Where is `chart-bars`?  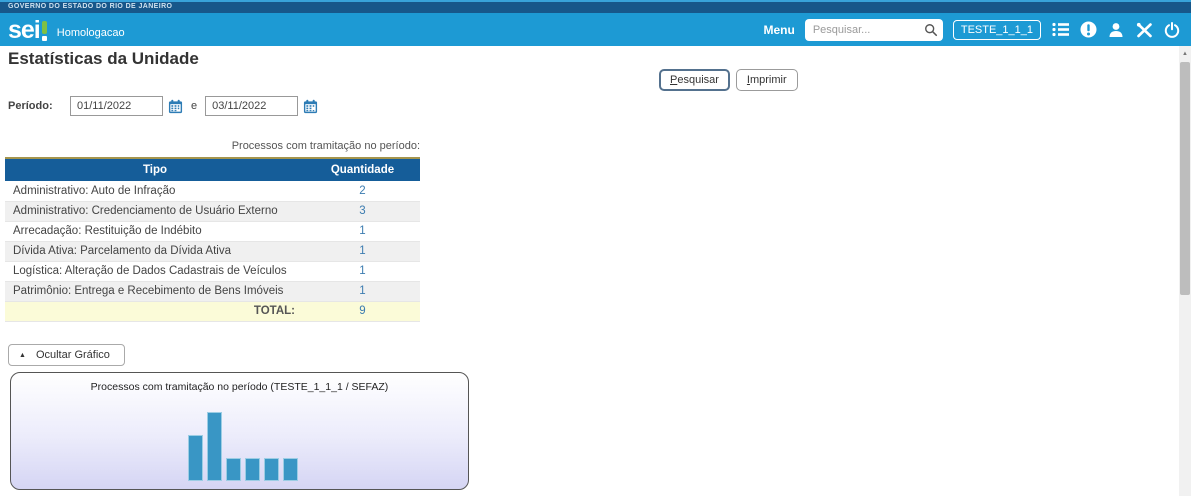 chart-bars is located at coordinates (243, 446).